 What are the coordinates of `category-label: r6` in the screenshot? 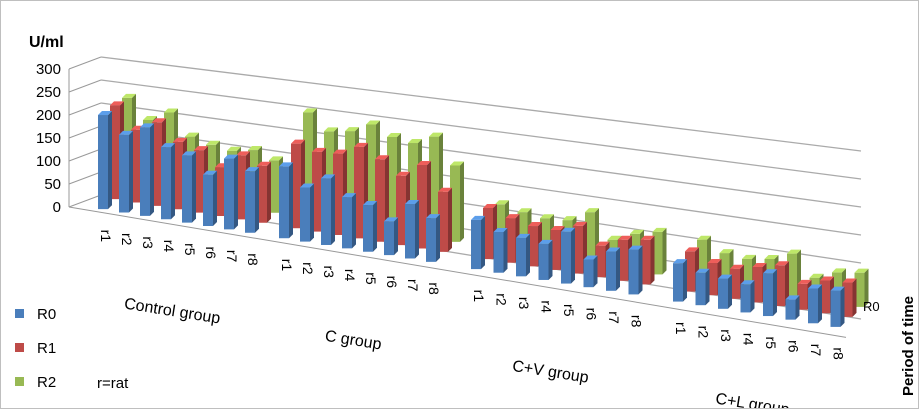 It's located at (392, 282).